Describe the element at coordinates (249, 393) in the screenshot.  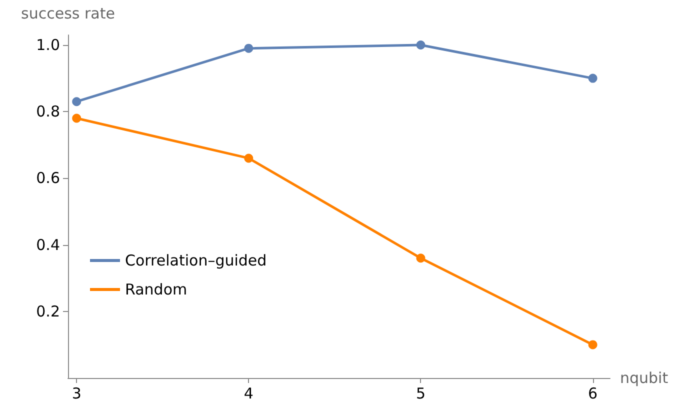
I see `x-tick-label: 4` at that location.